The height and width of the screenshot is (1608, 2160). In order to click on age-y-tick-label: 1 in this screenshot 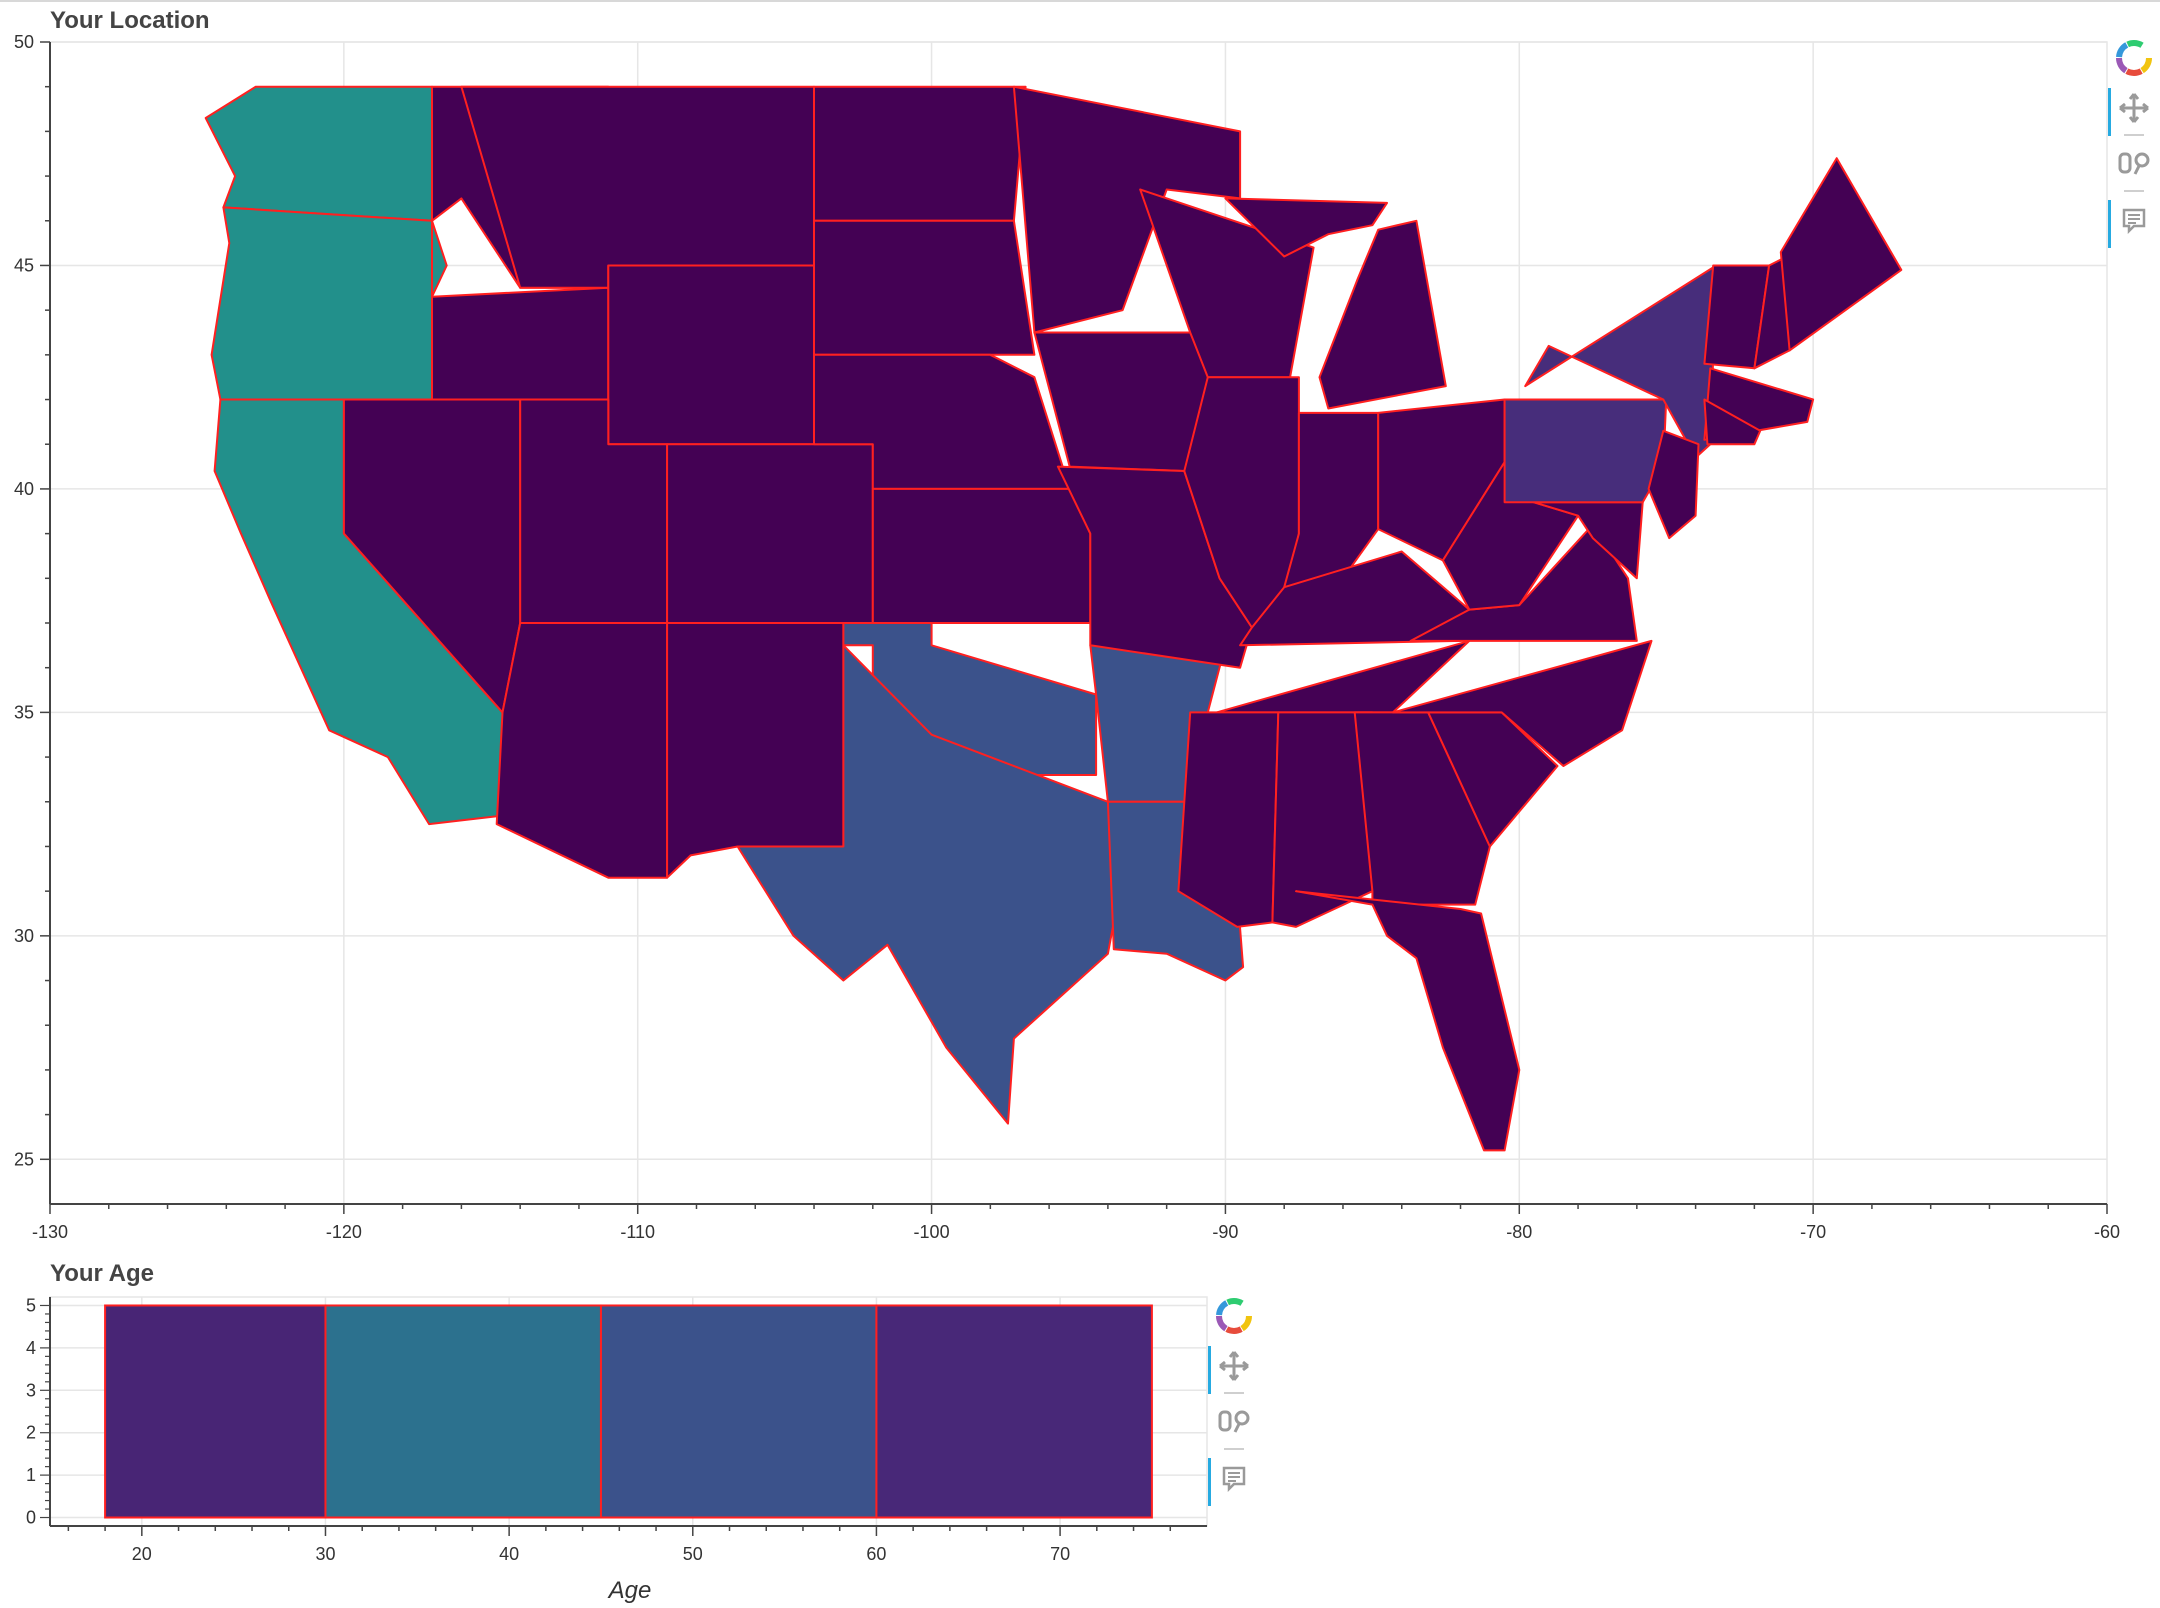, I will do `click(31, 1475)`.